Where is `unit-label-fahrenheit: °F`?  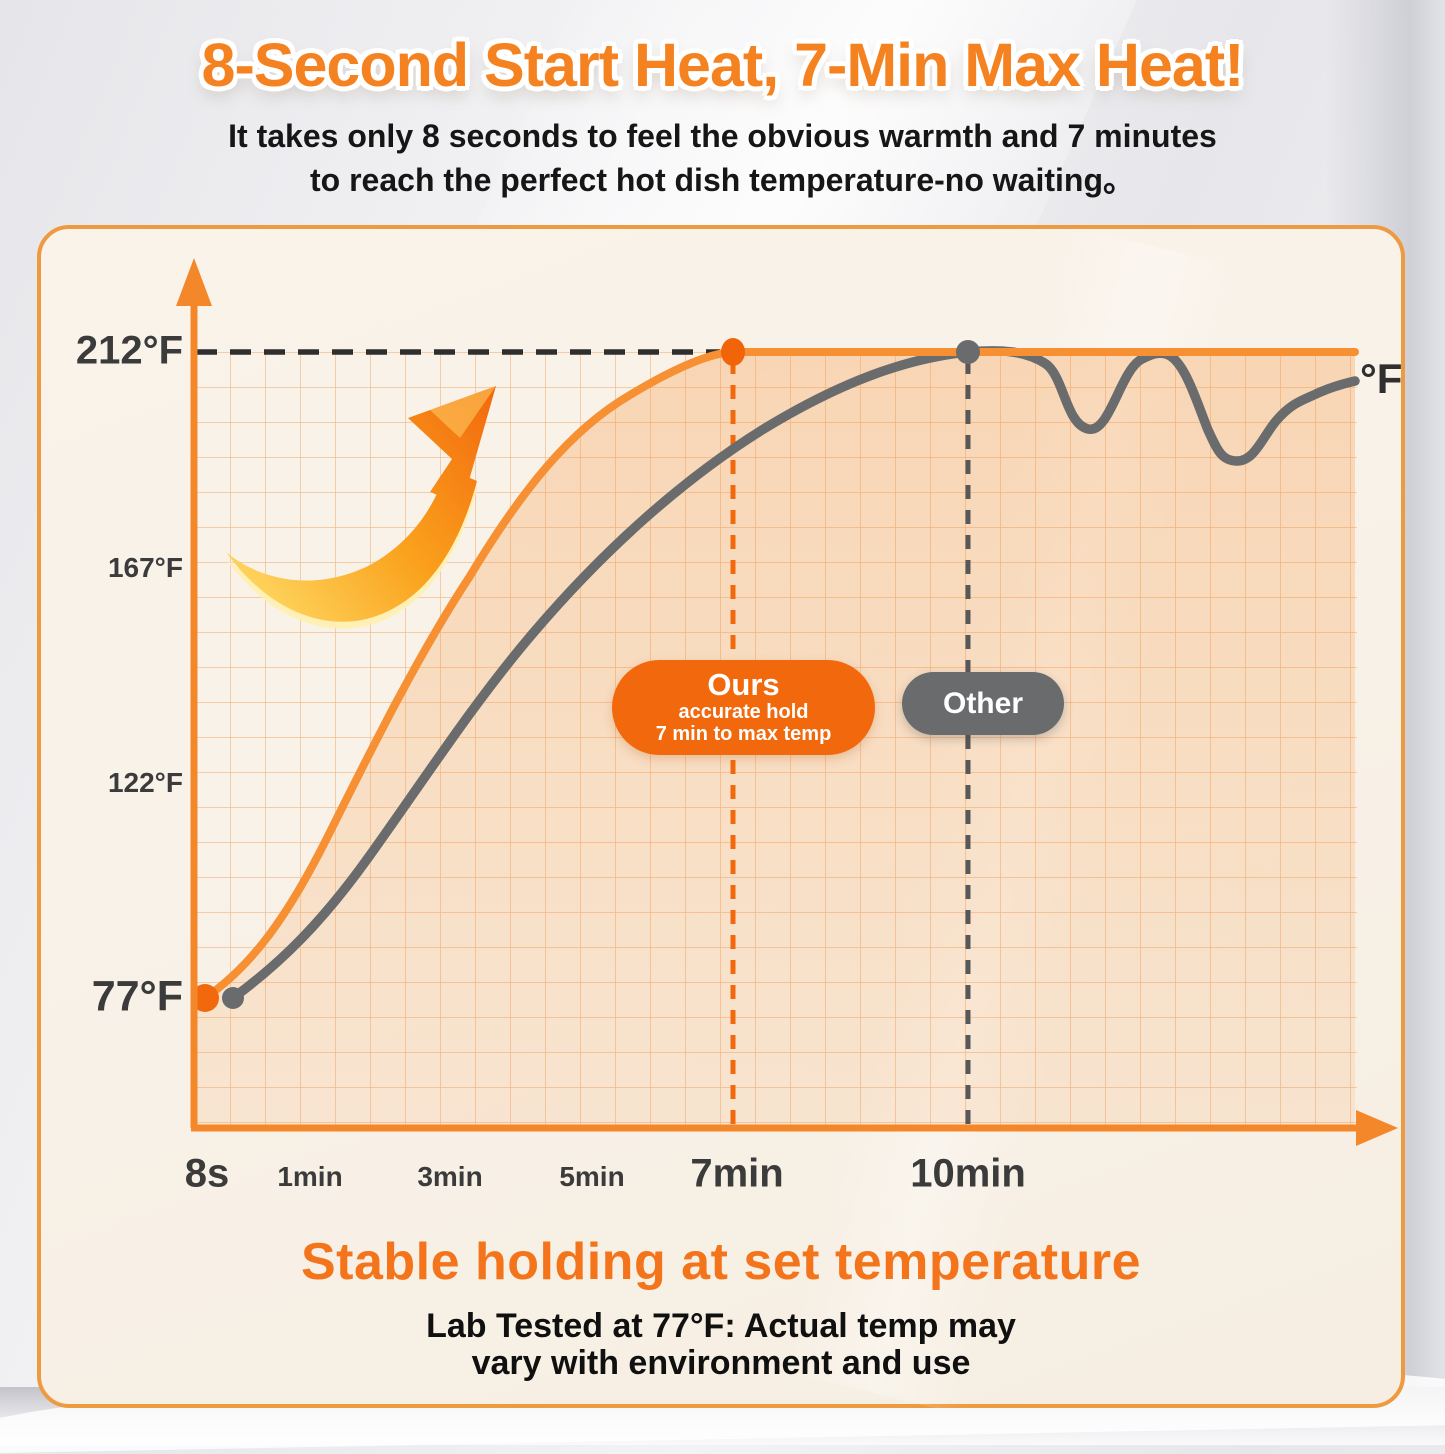
unit-label-fahrenheit: °F is located at coordinates (1381, 378).